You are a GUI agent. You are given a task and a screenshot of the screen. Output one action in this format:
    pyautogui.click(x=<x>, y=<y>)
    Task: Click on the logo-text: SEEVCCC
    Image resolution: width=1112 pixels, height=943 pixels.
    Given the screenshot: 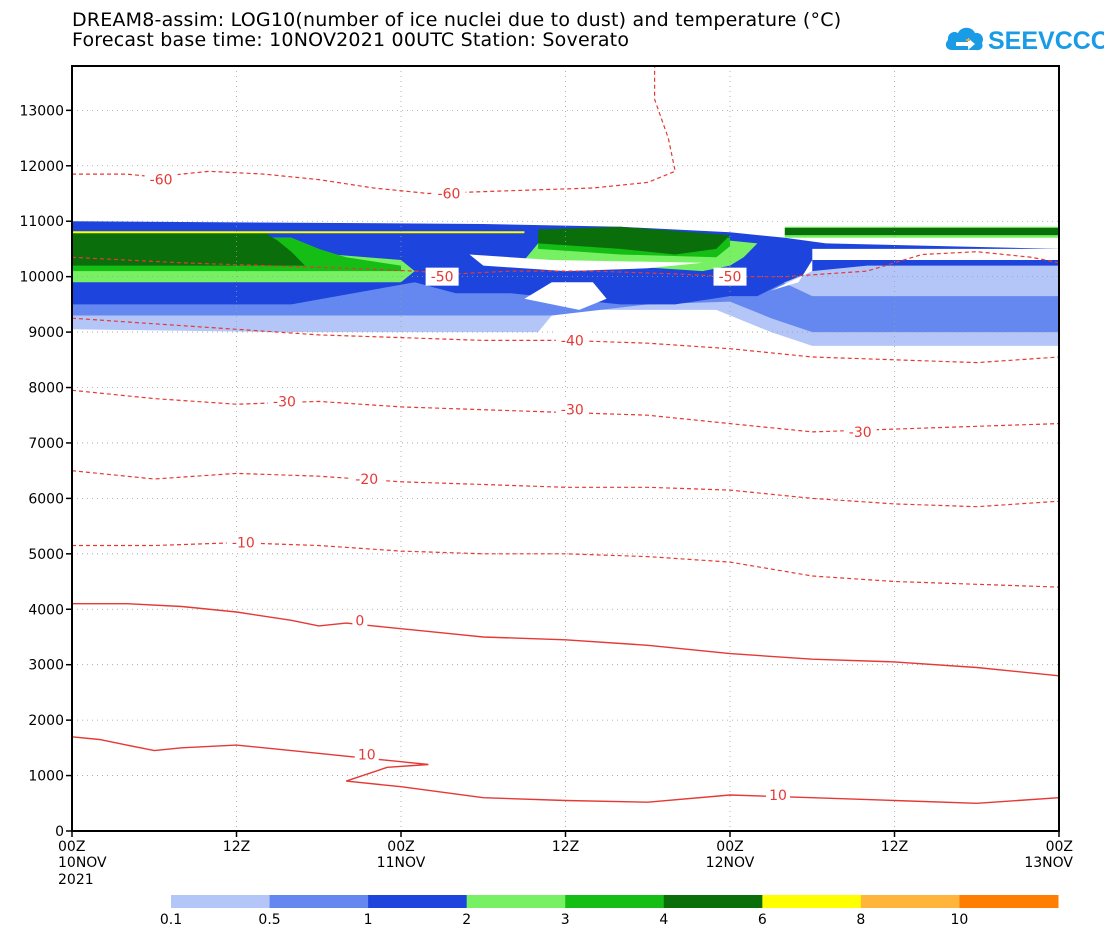 What is the action you would take?
    pyautogui.click(x=1046, y=41)
    